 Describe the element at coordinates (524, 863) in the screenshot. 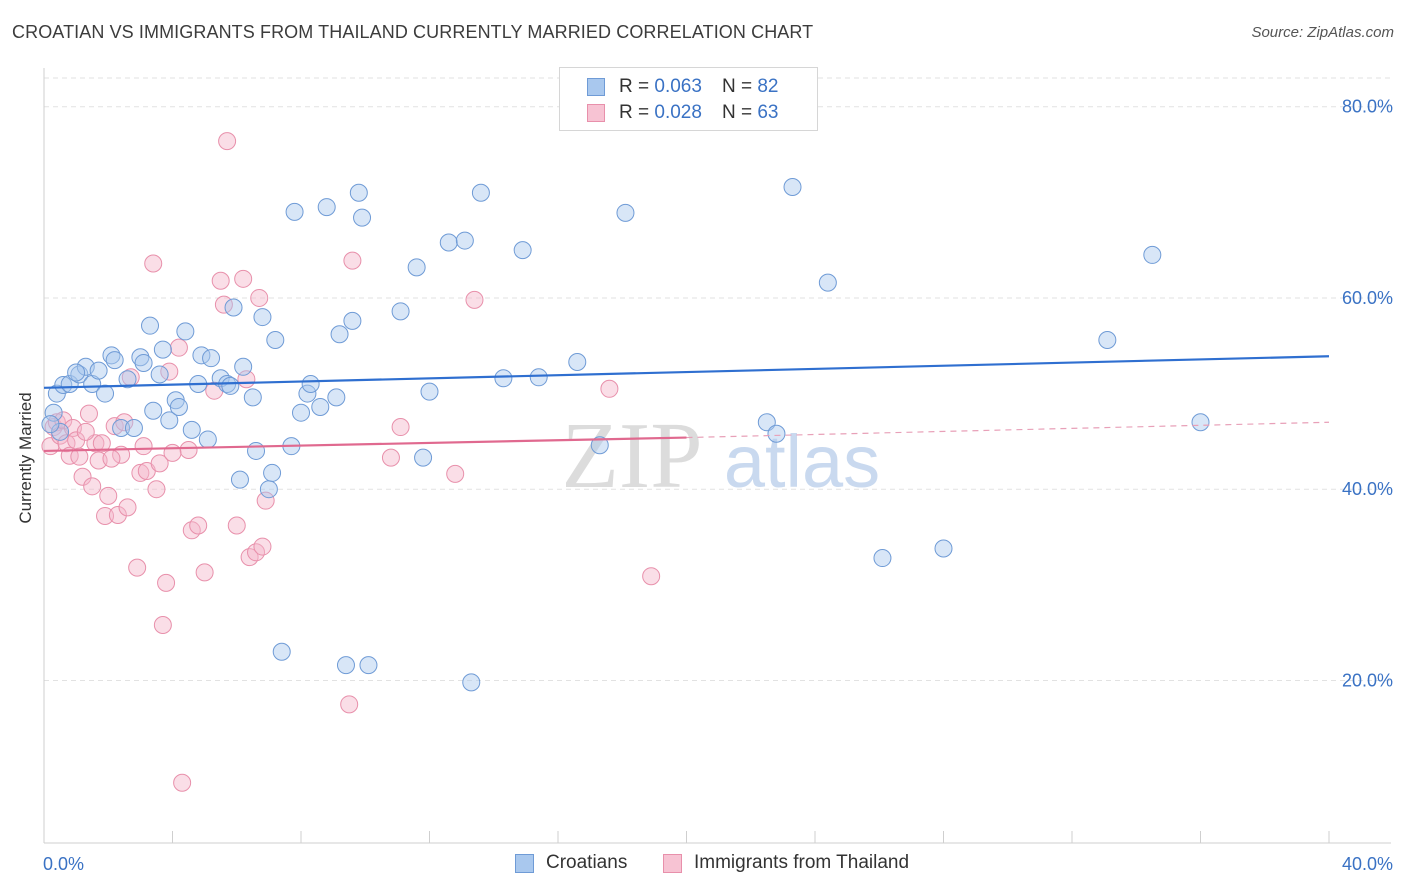

I see `bottom-legend-swatch-blue` at that location.